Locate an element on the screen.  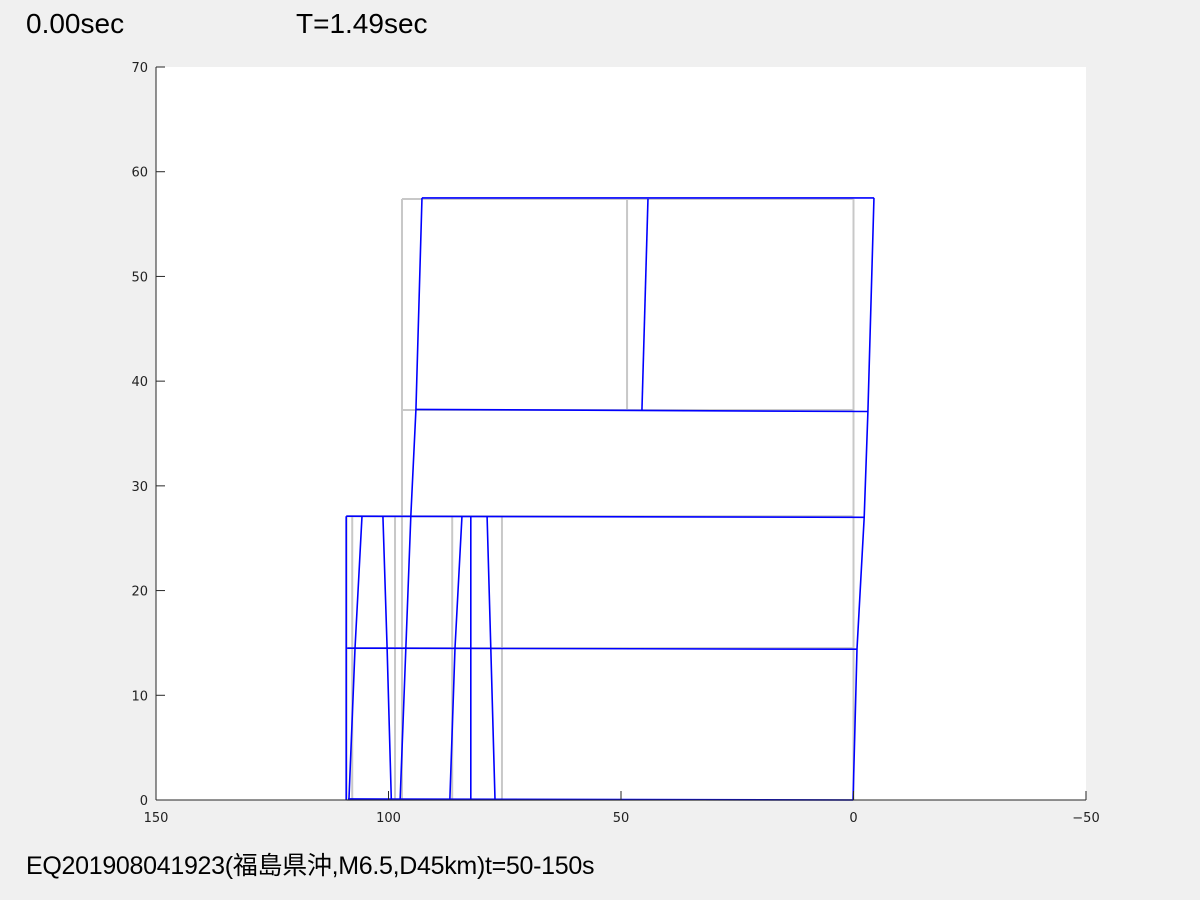
elapsed-time-label: 0.00sec is located at coordinates (75, 23).